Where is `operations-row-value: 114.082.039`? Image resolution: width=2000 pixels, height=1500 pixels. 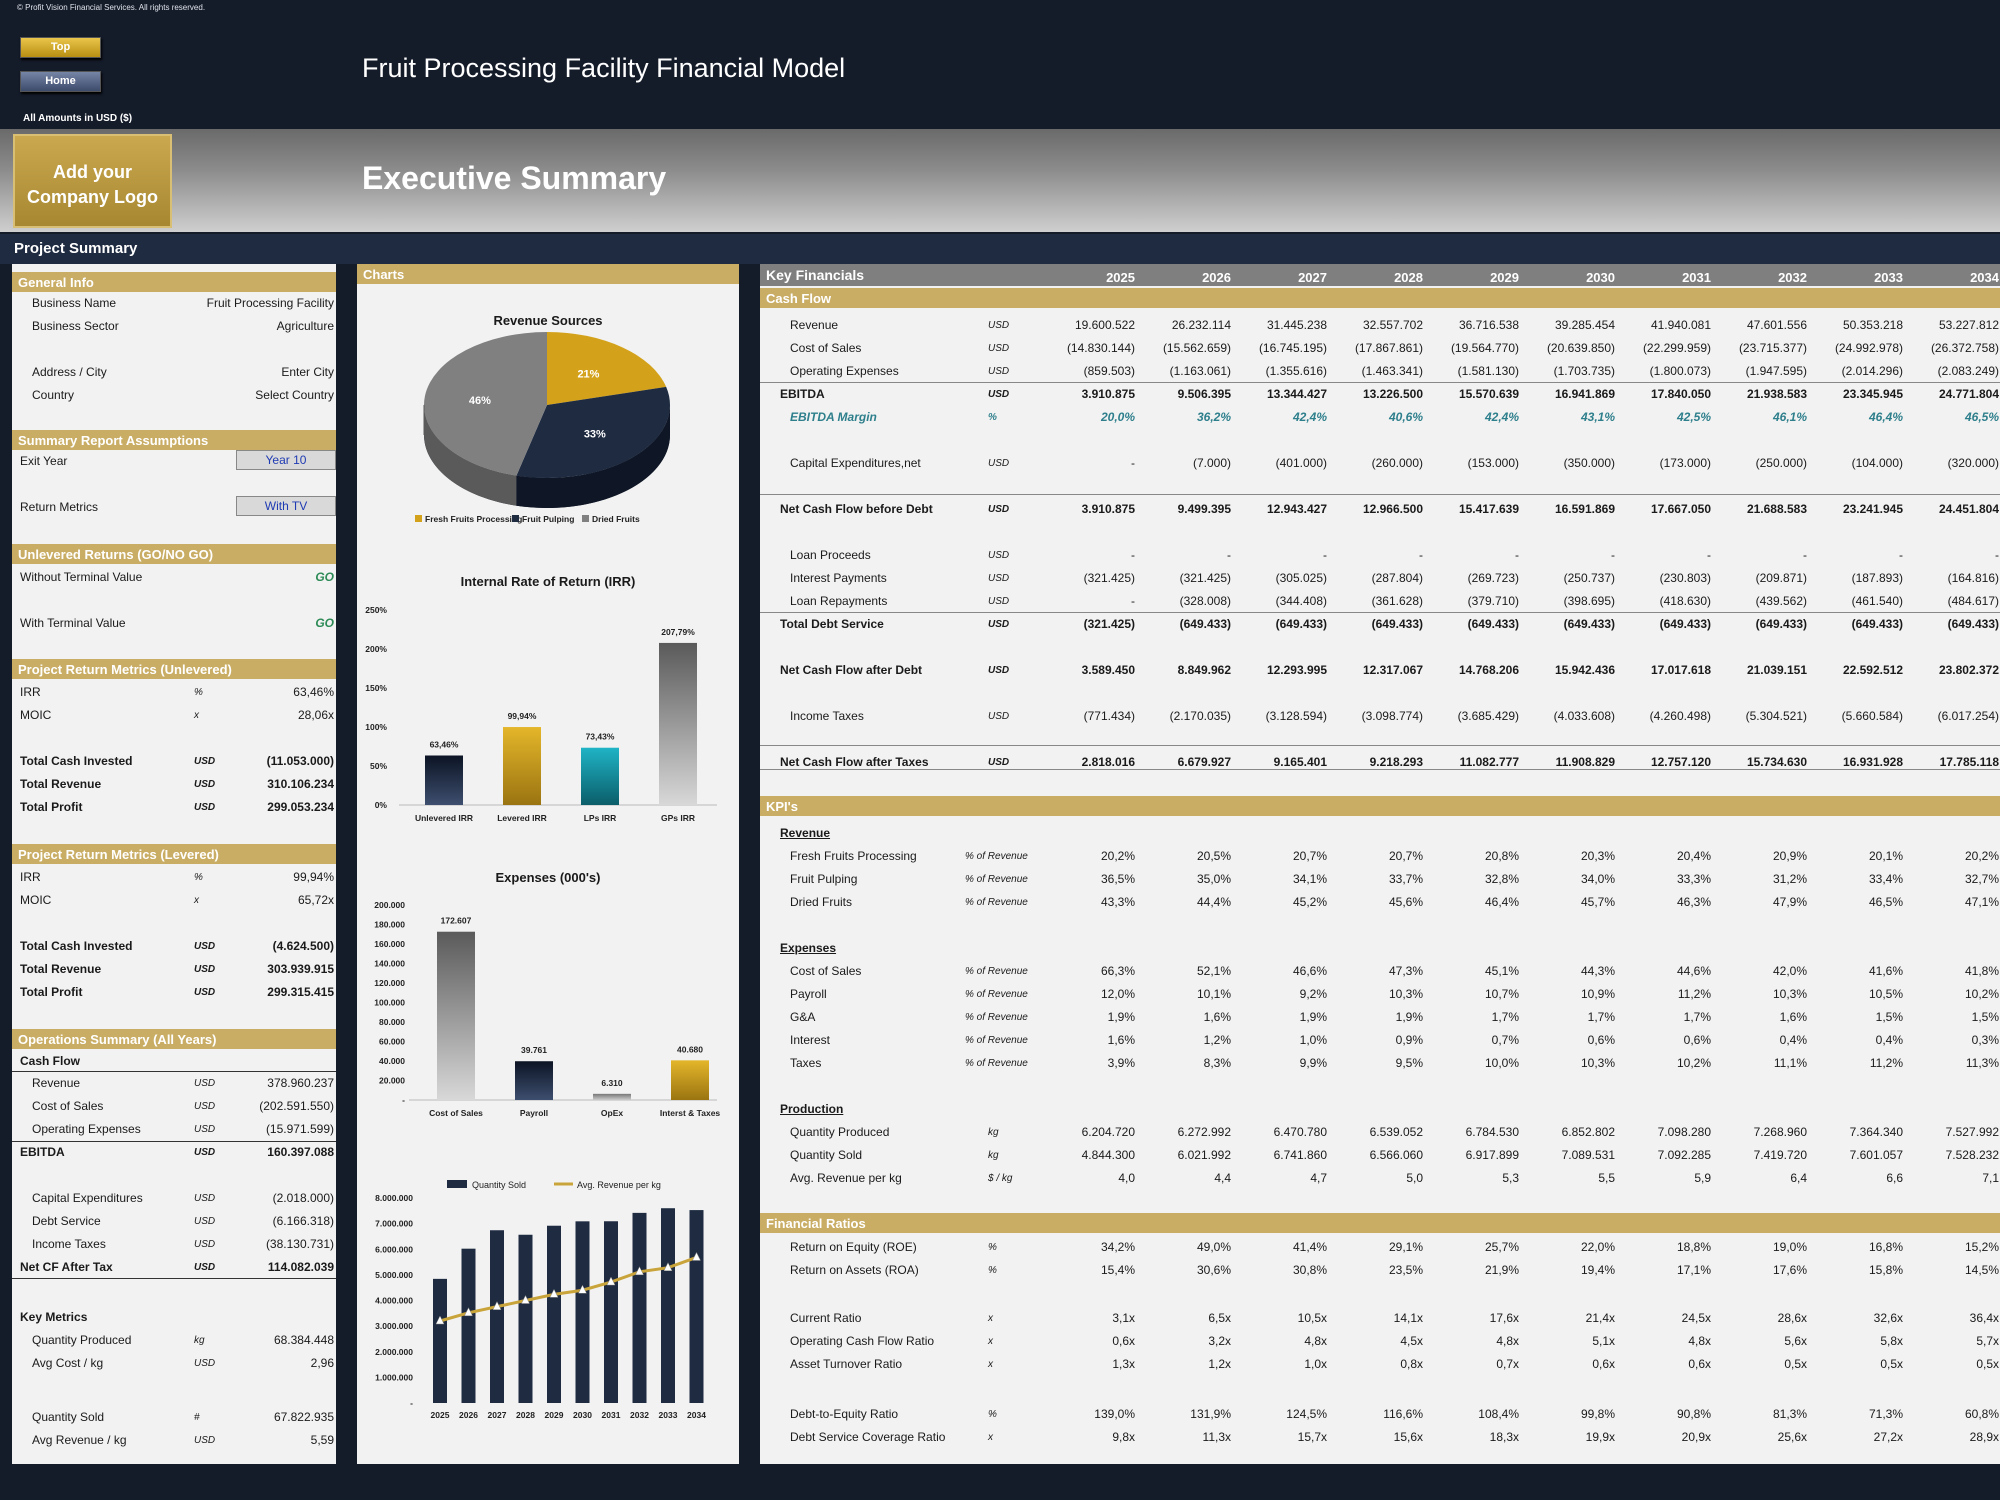
operations-row-value: 114.082.039 is located at coordinates (300, 1267).